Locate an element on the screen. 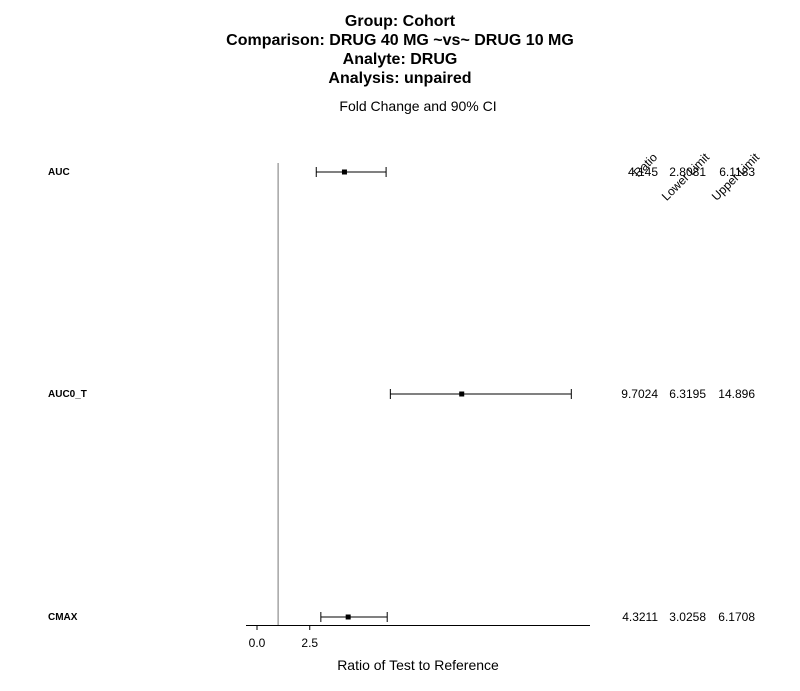 The height and width of the screenshot is (691, 800). row-label: CMAX is located at coordinates (63, 617).